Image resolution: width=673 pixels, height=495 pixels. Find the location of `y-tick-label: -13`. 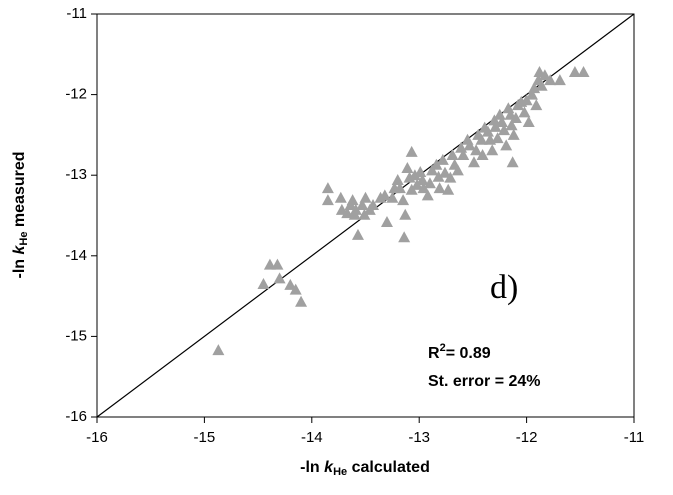

y-tick-label: -13 is located at coordinates (76, 174).